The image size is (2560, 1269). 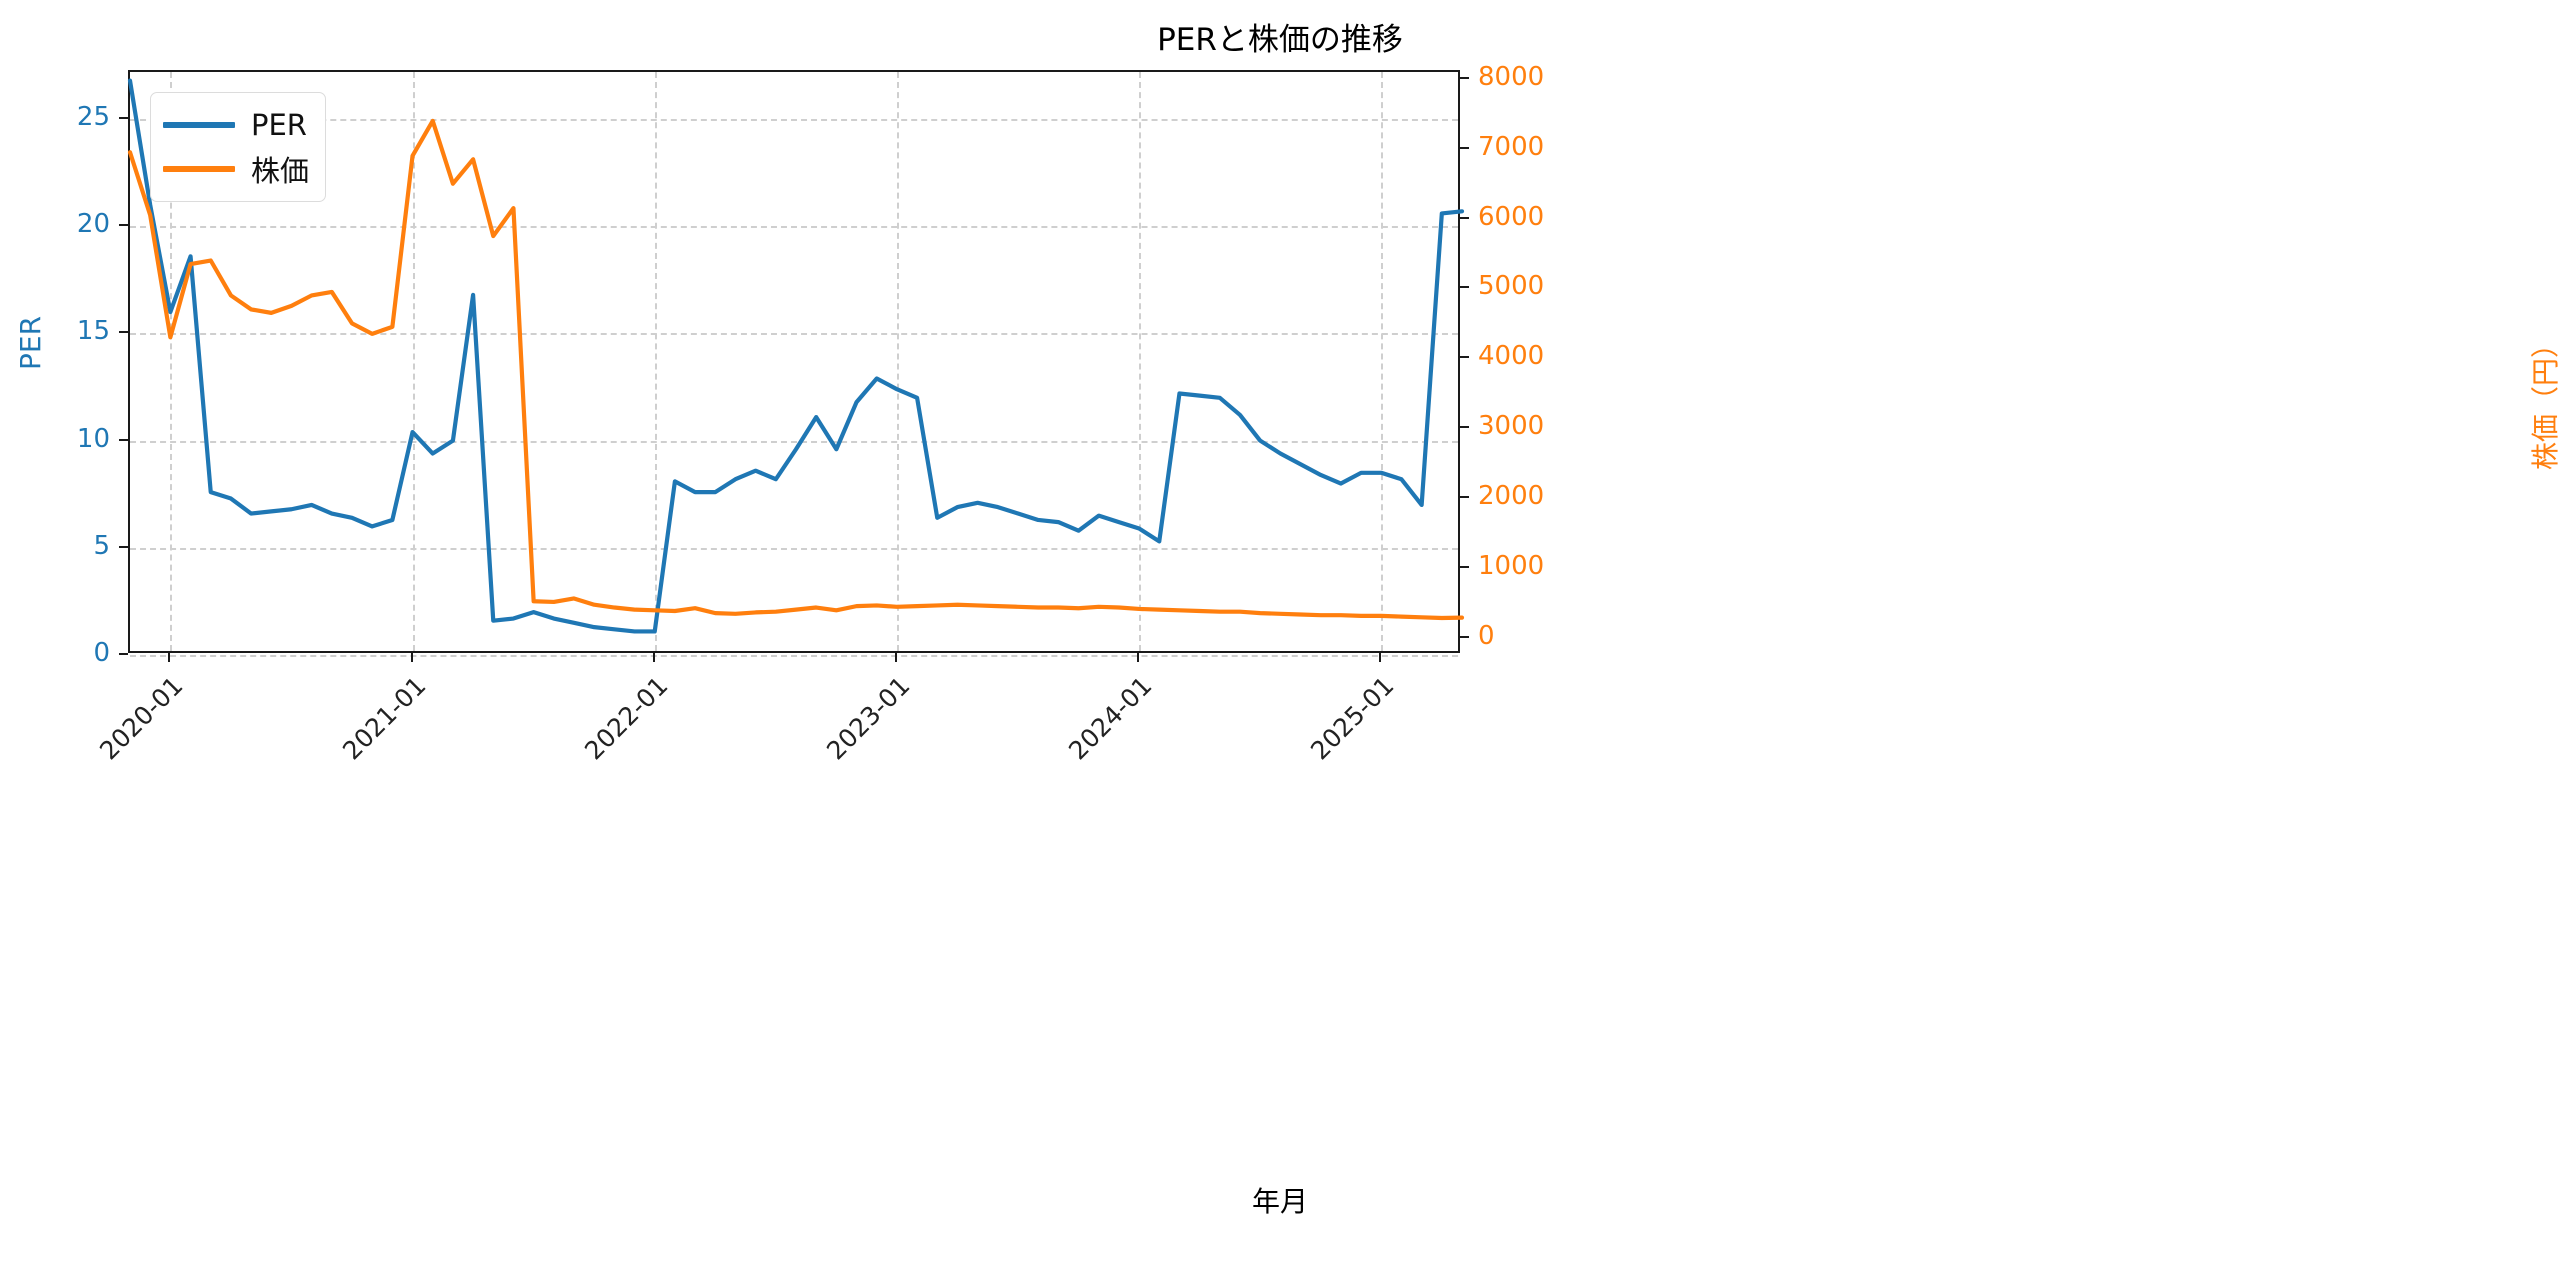 What do you see at coordinates (101, 653) in the screenshot?
I see `y-left-tick-0: 0` at bounding box center [101, 653].